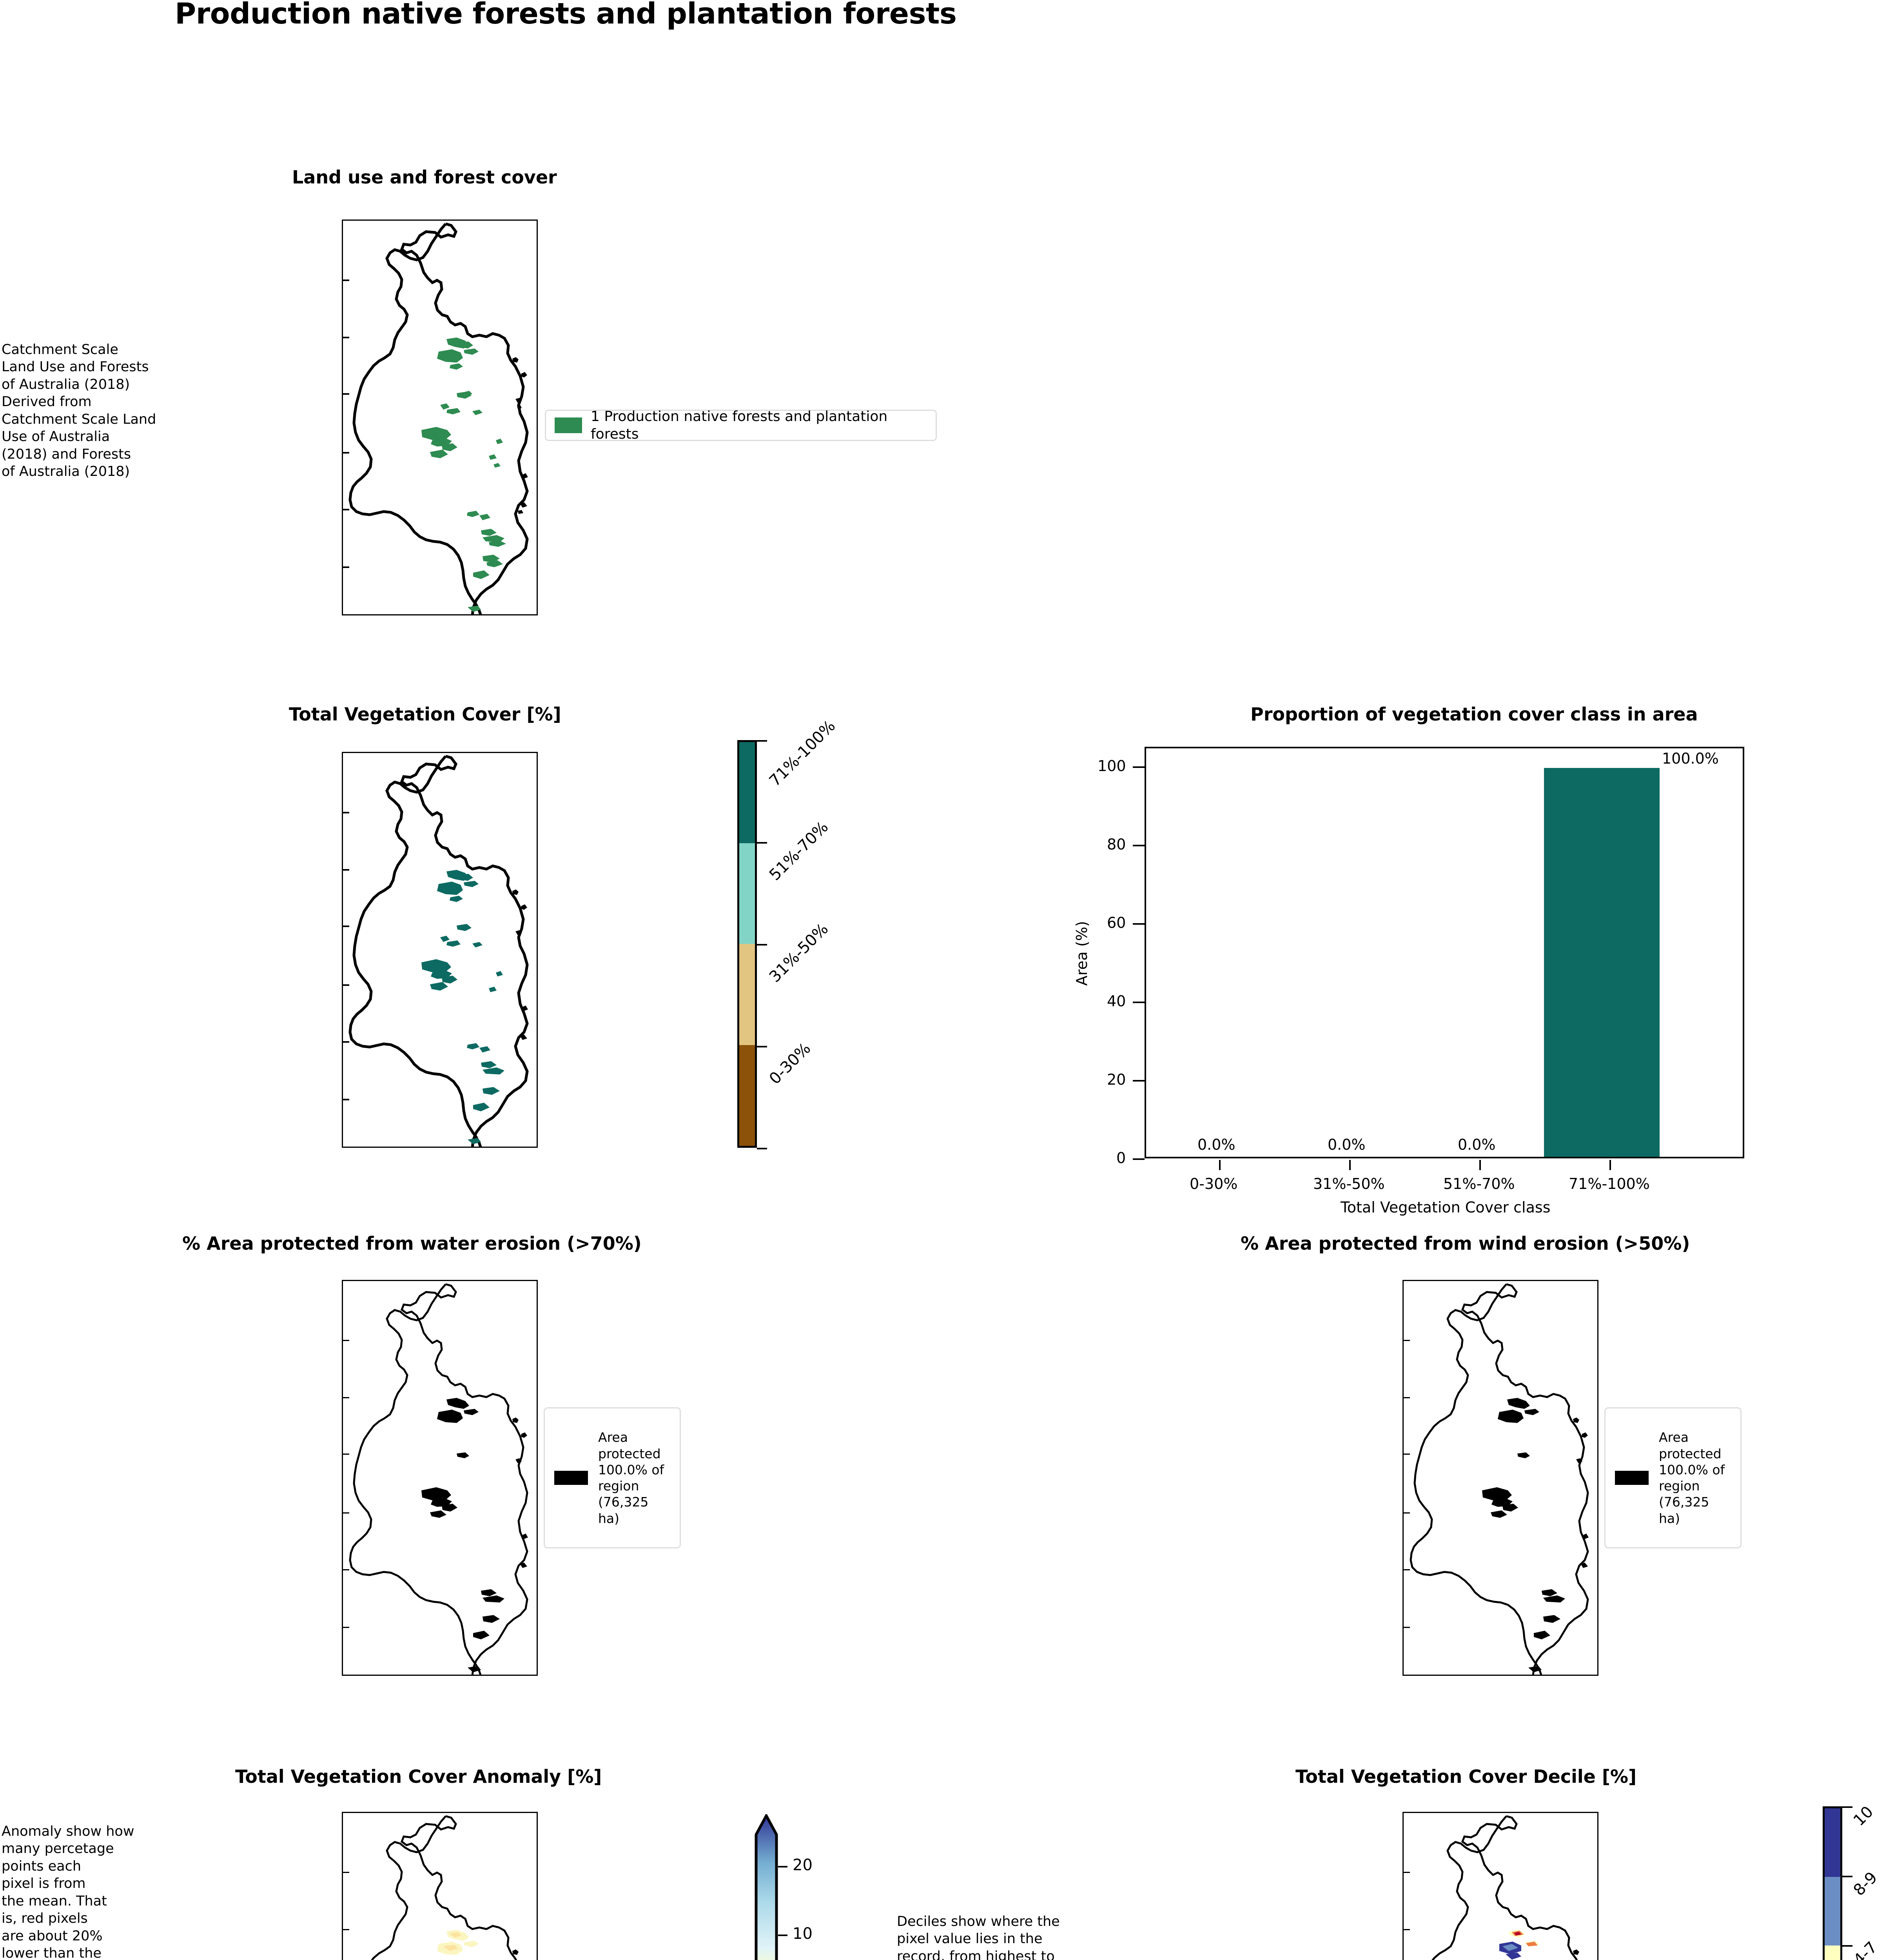 Image resolution: width=1885 pixels, height=1960 pixels. What do you see at coordinates (1444, 953) in the screenshot?
I see `bar-chart-plot-area` at bounding box center [1444, 953].